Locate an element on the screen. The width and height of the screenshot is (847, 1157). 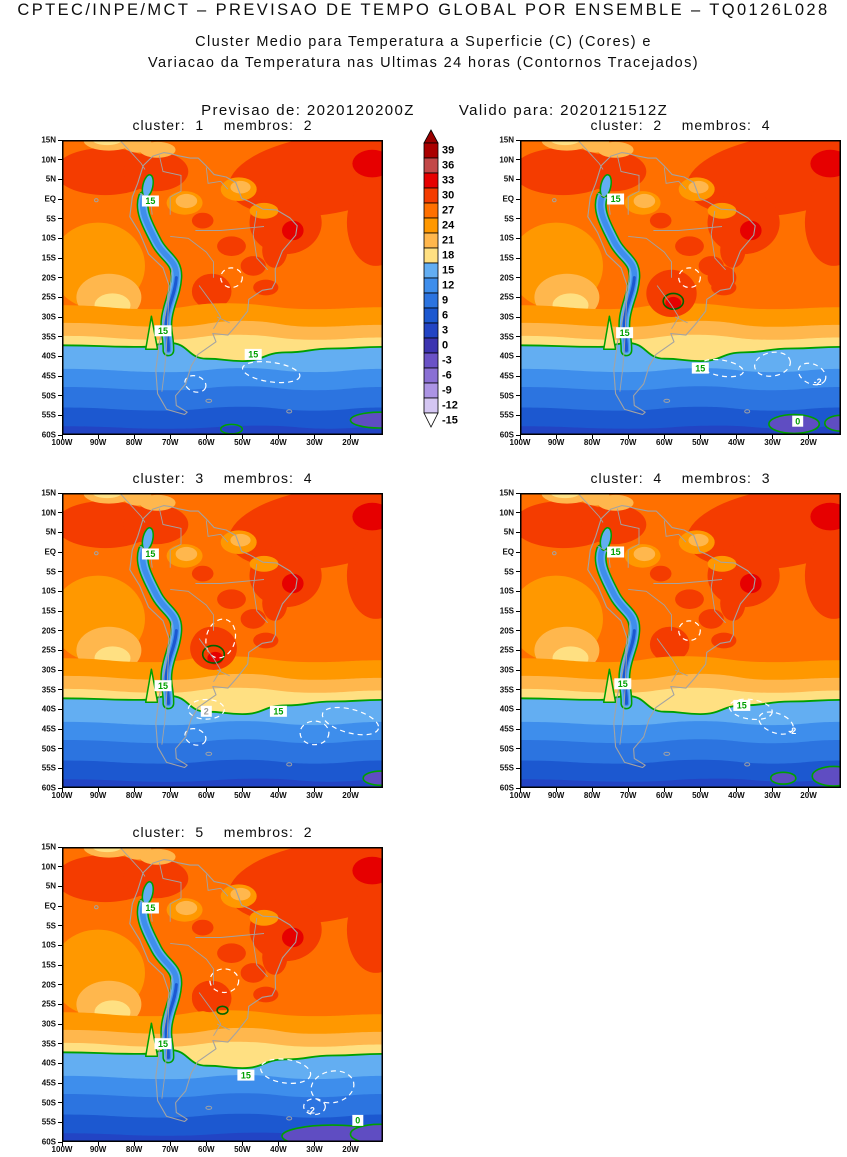
colorbar-level-label: 6 is located at coordinates (445, 316).